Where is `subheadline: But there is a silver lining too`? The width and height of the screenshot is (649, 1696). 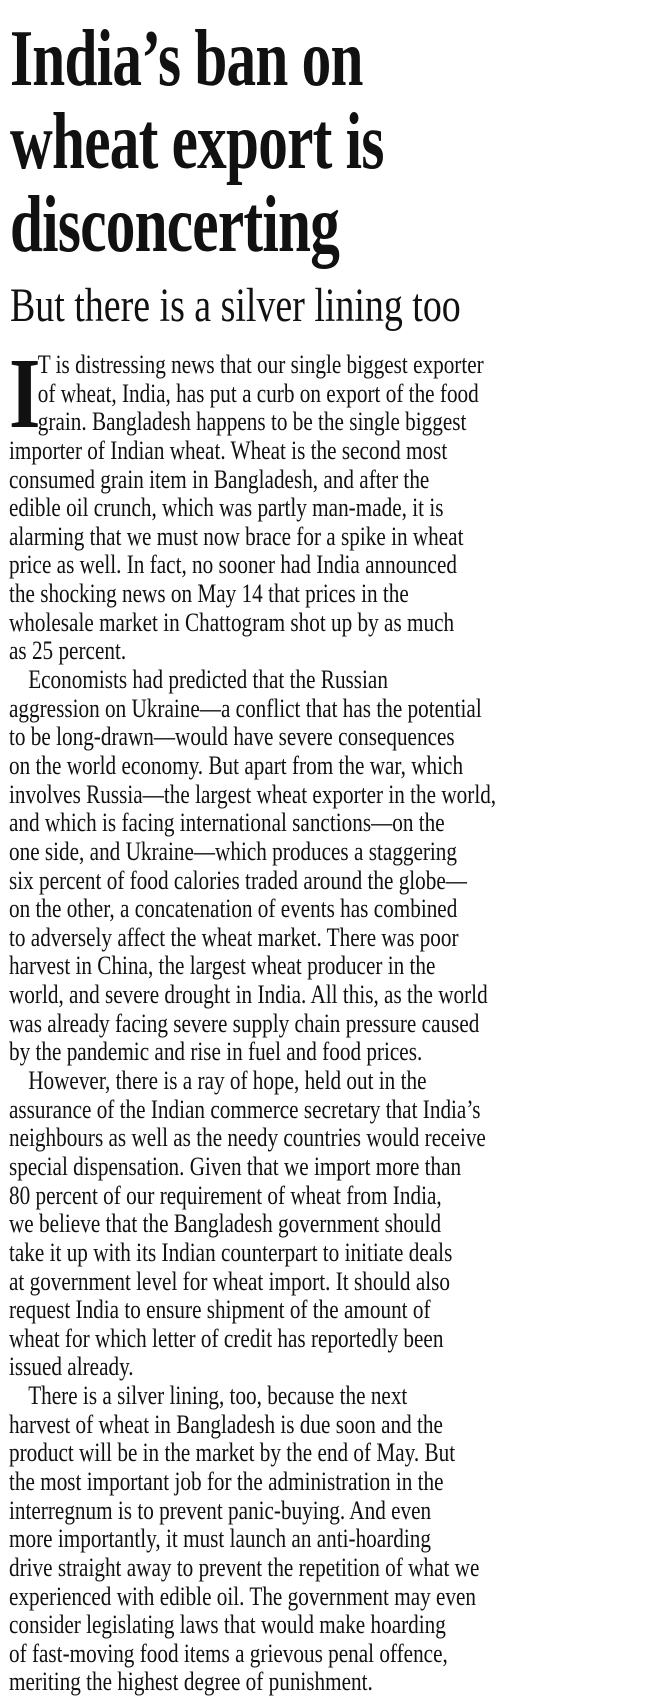 subheadline: But there is a silver lining too is located at coordinates (235, 305).